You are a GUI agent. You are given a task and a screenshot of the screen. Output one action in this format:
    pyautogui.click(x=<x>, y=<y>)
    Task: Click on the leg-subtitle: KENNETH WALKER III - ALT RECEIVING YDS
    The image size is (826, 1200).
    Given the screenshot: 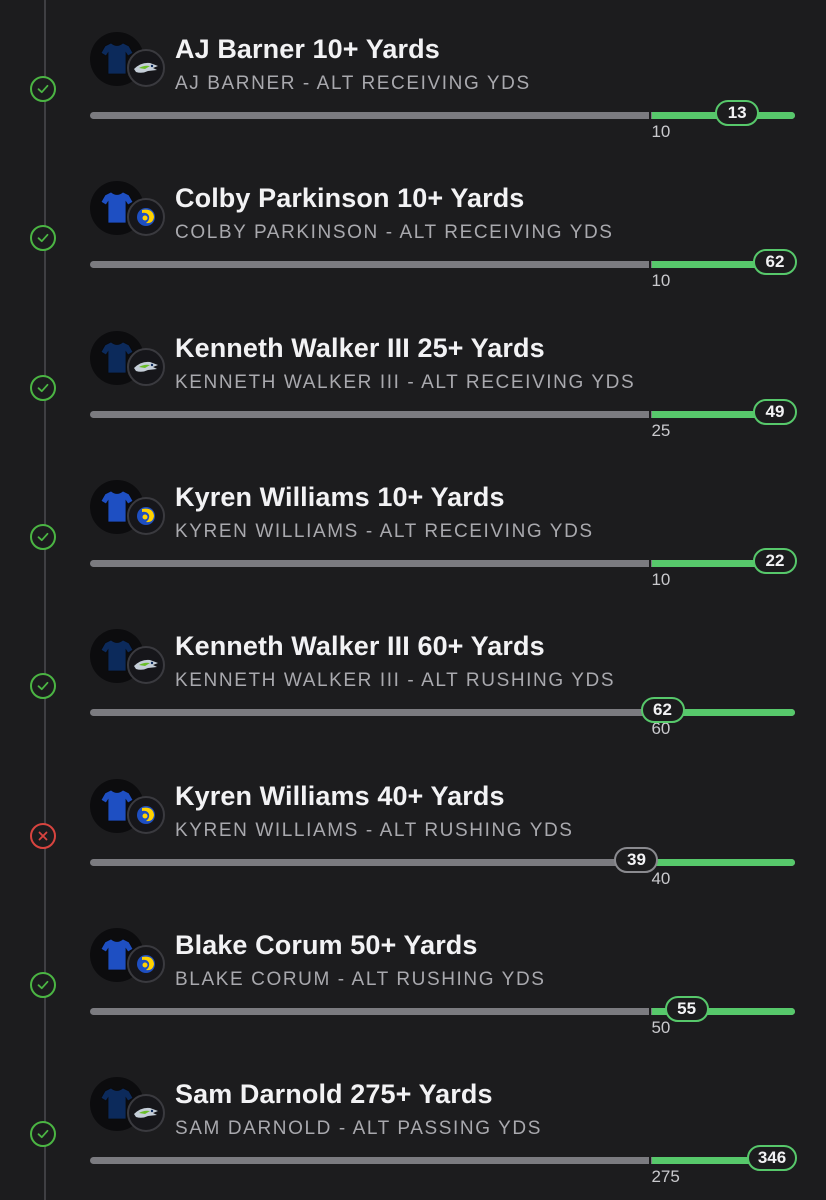 What is the action you would take?
    pyautogui.click(x=405, y=382)
    